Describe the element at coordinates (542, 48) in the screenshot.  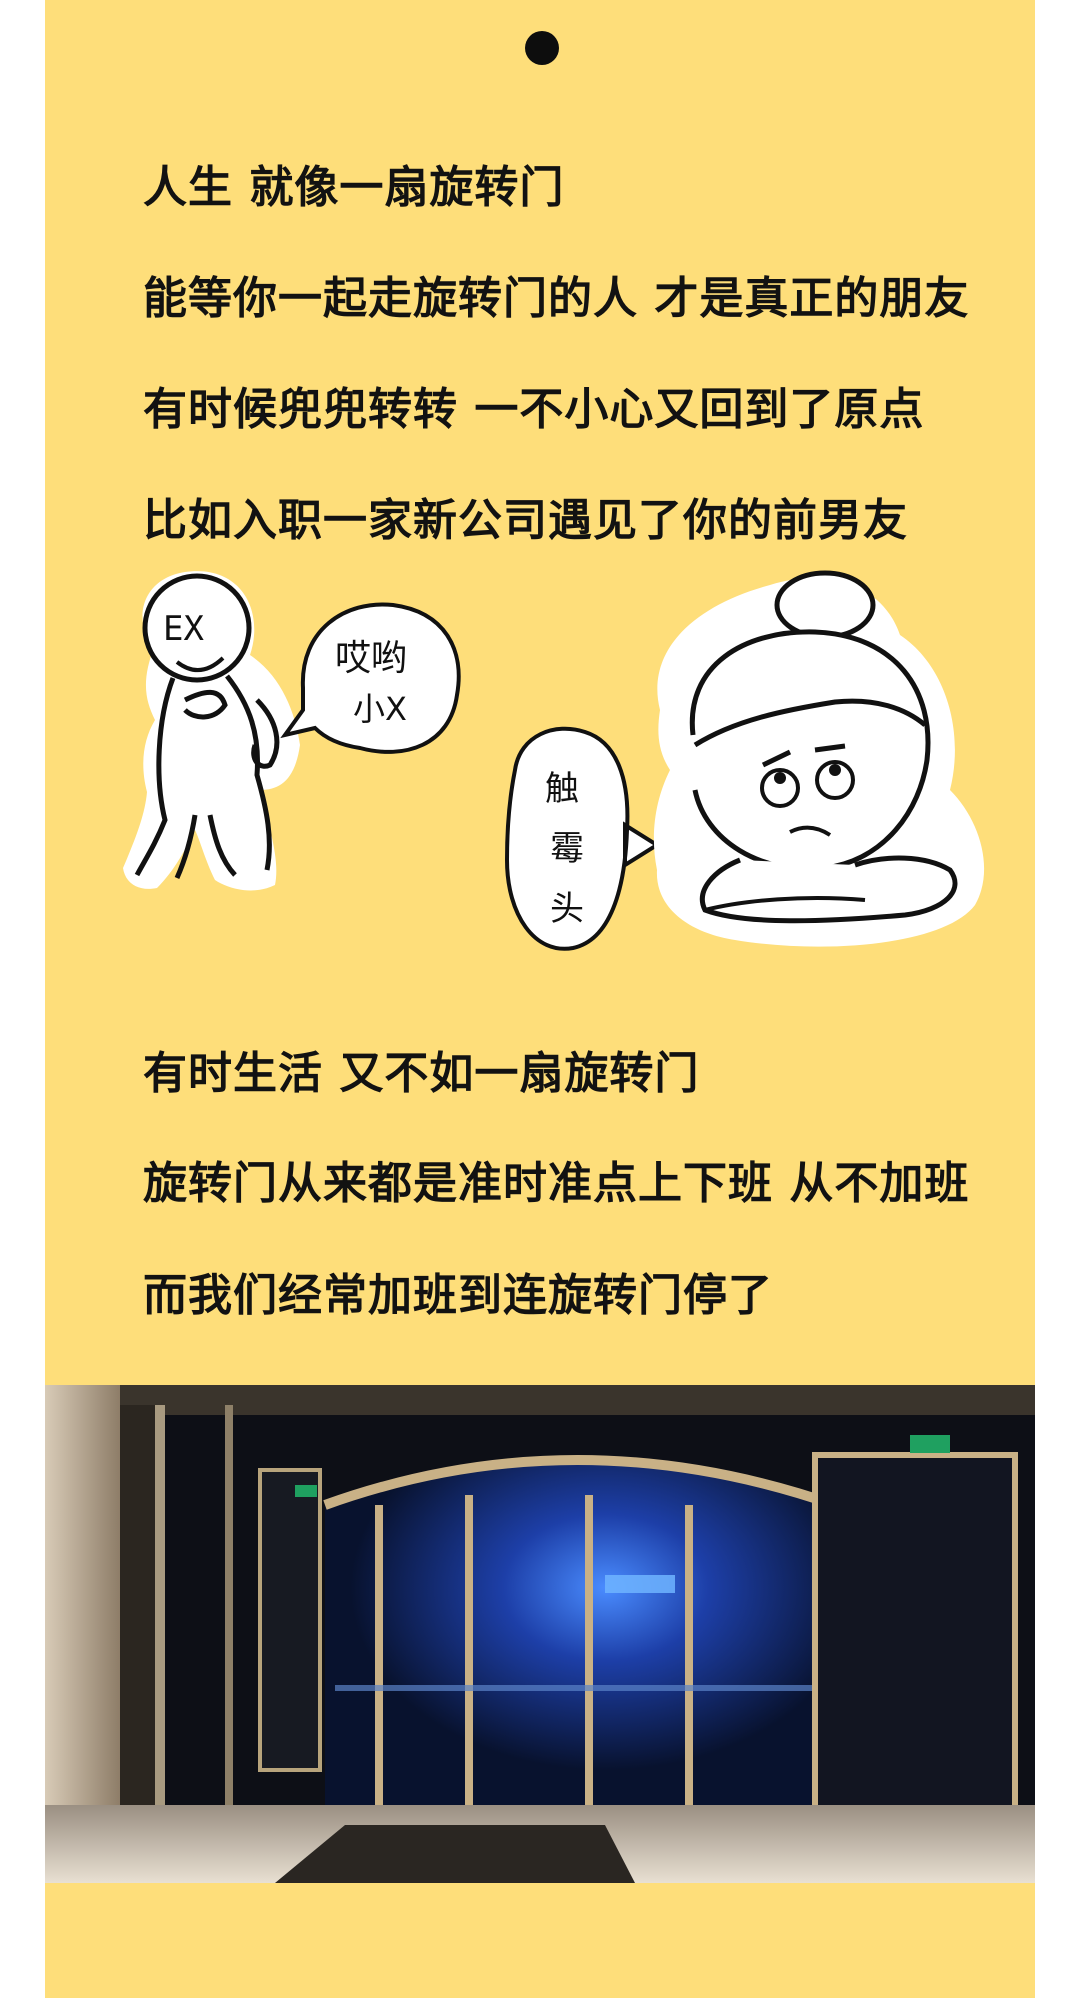
I see `pin-dot-icon` at that location.